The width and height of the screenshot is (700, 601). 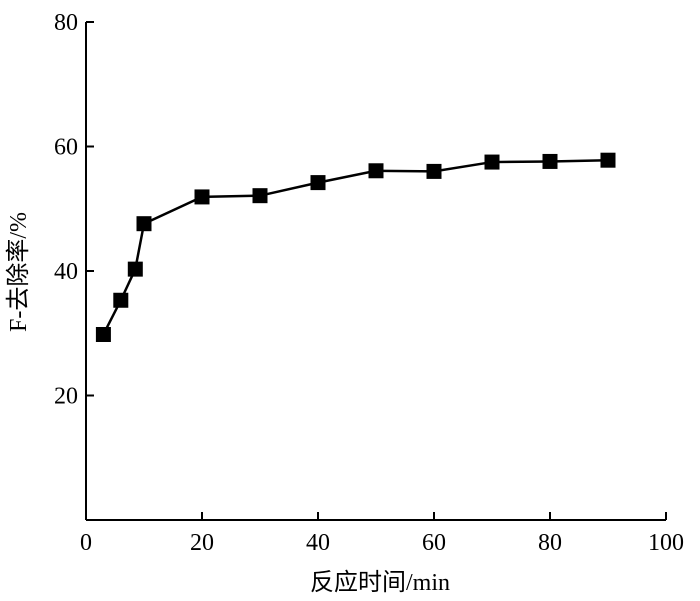 I want to click on x-tick-label: 100, so click(x=666, y=543).